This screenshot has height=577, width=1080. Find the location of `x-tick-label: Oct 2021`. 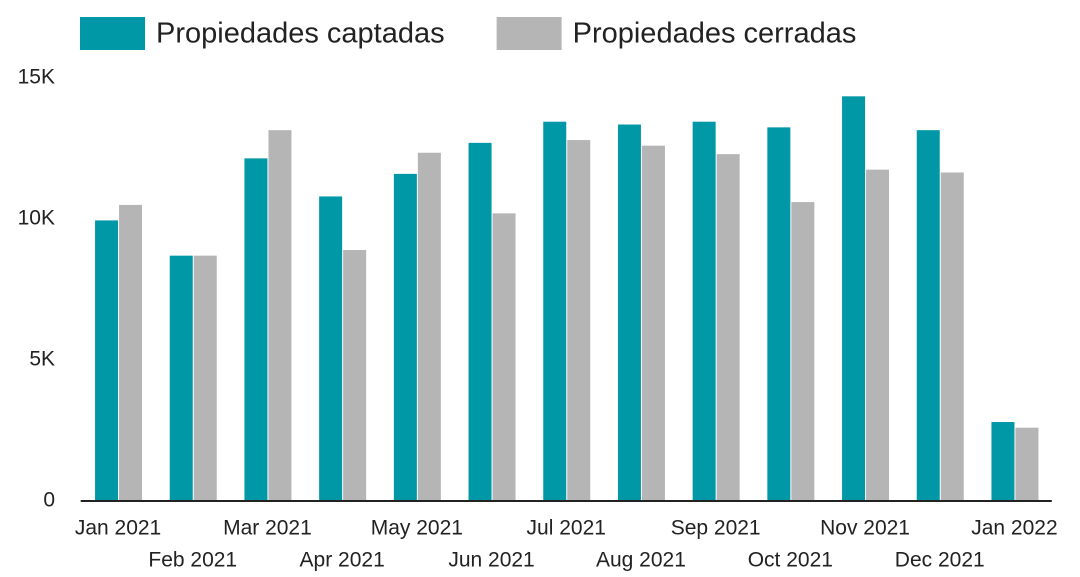

x-tick-label: Oct 2021 is located at coordinates (790, 560).